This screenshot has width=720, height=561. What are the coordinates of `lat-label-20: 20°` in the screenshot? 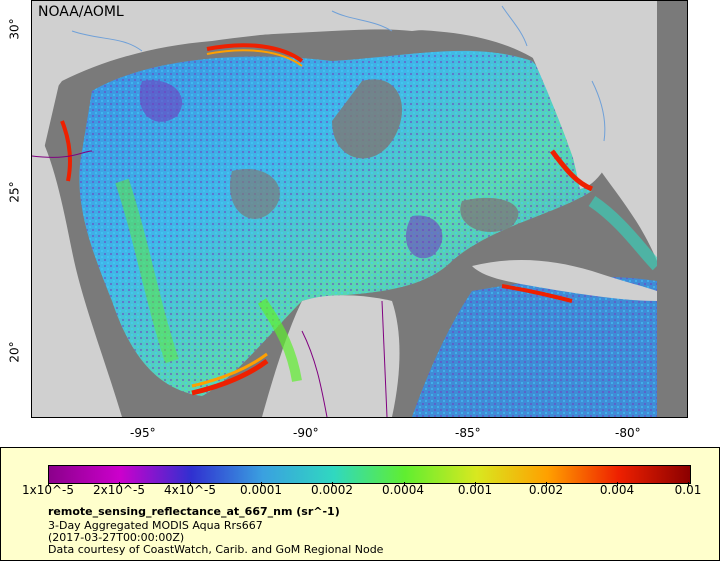 It's located at (14, 352).